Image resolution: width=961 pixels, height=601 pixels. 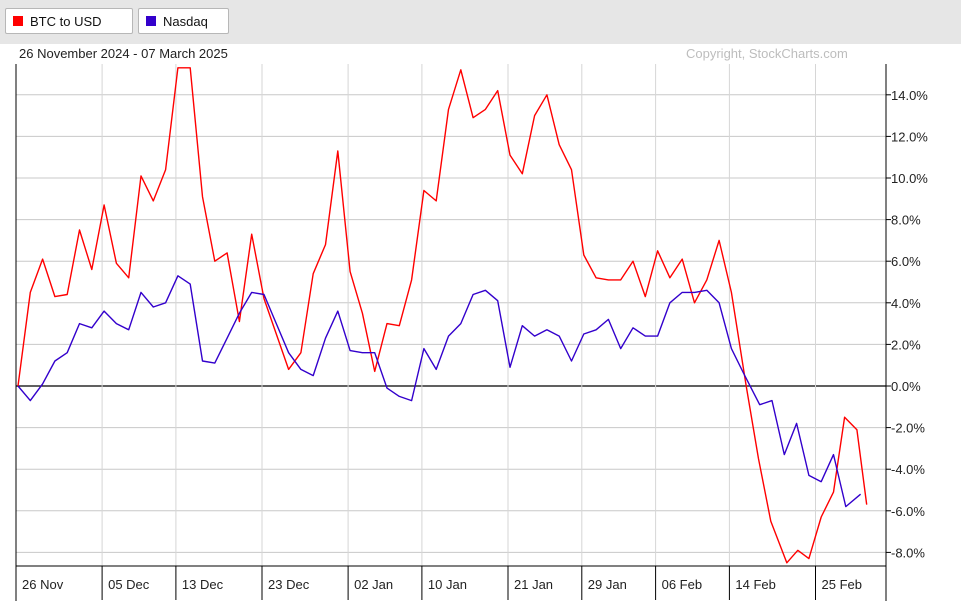 I want to click on x-tick-label: 23 Dec, so click(x=289, y=584).